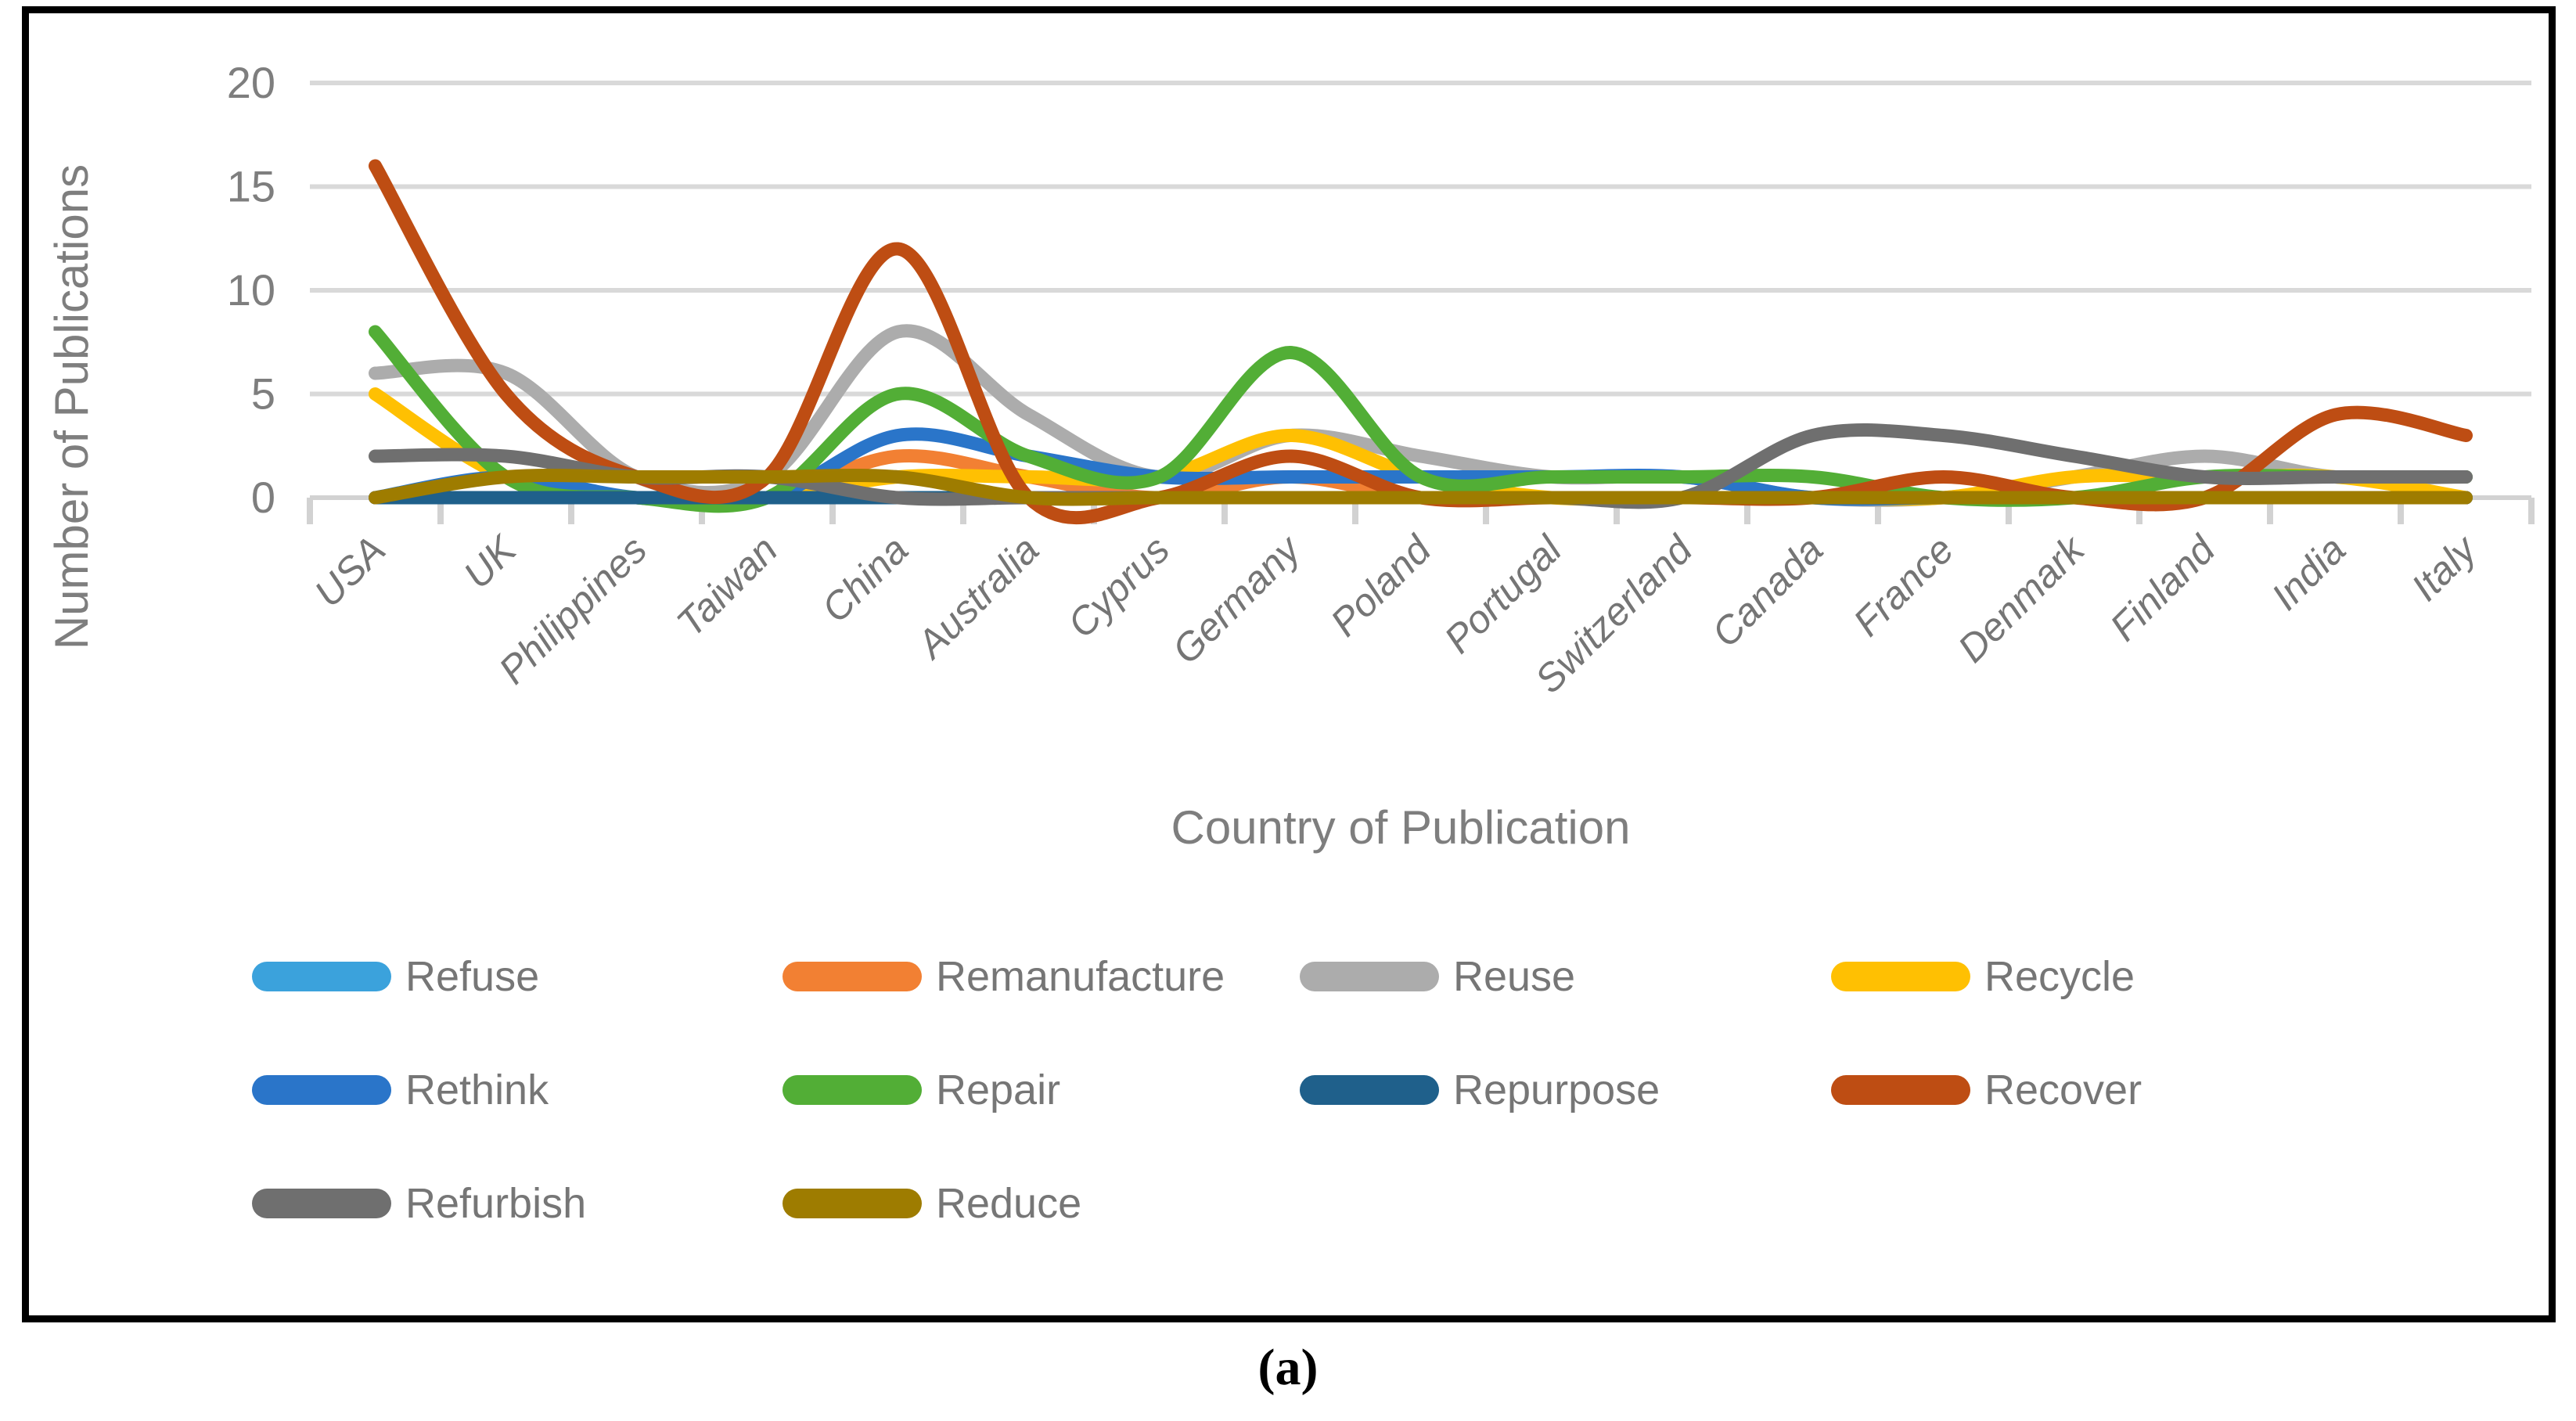  What do you see at coordinates (977, 597) in the screenshot?
I see `x-tick-label-australia: Australia` at bounding box center [977, 597].